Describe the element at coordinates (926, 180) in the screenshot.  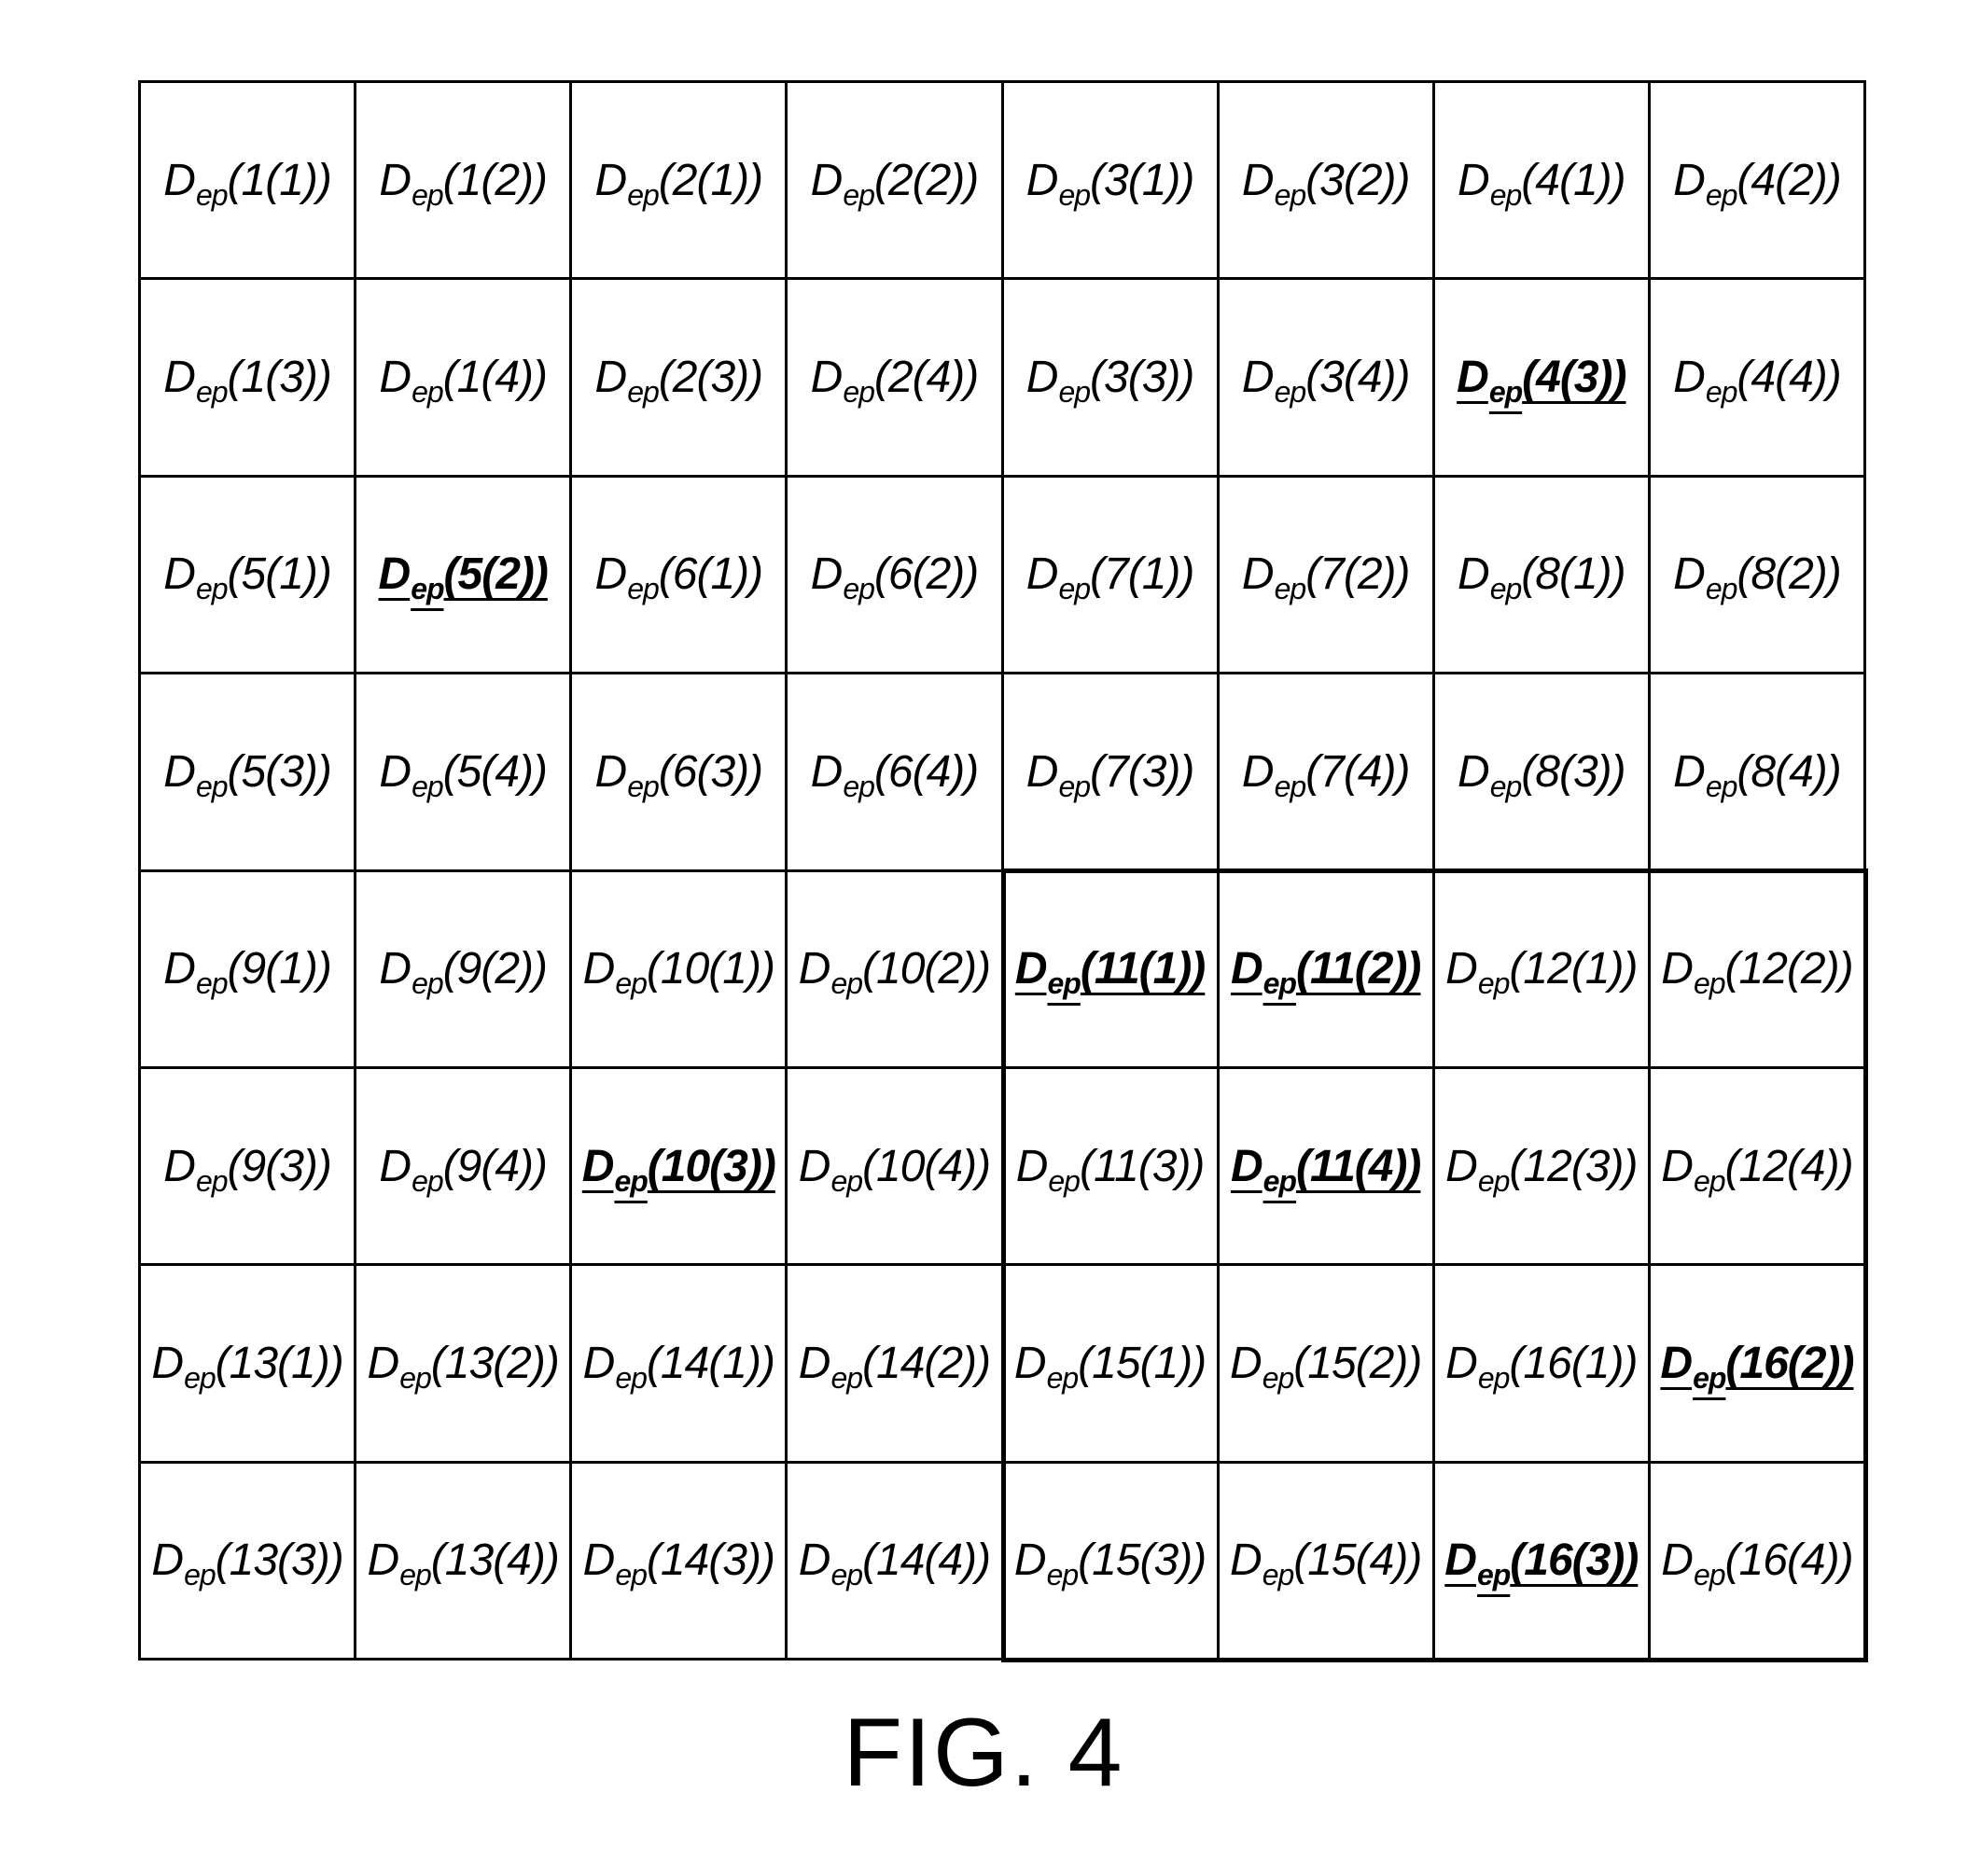
I see `cell-index: (2(2))` at that location.